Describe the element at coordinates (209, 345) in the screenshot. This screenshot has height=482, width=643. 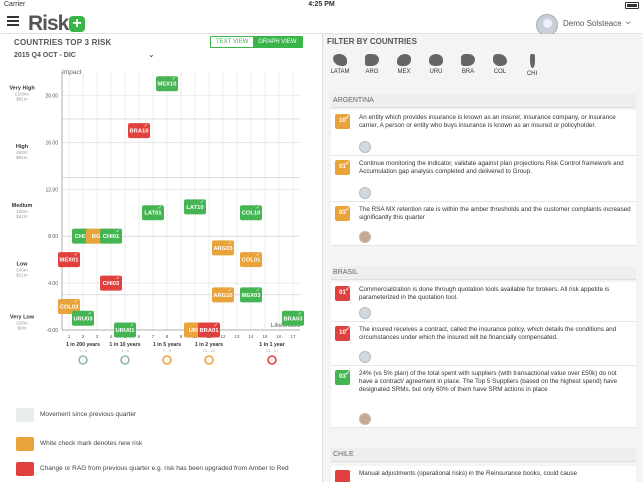
I see `likelihood-band-label: 1 in 2 years` at that location.